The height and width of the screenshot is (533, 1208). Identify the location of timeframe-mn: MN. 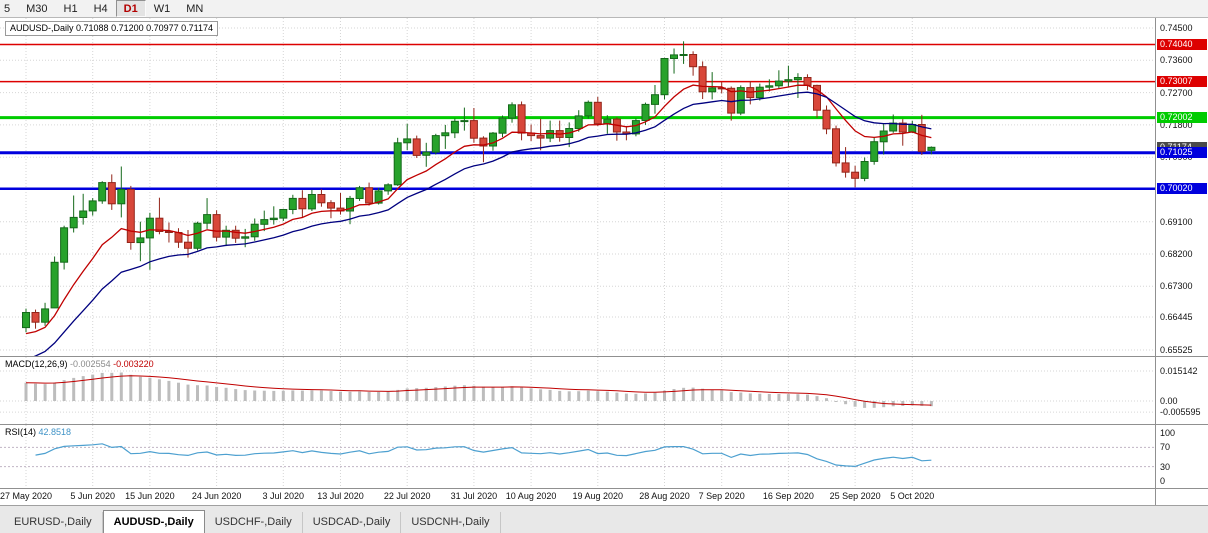
(195, 8).